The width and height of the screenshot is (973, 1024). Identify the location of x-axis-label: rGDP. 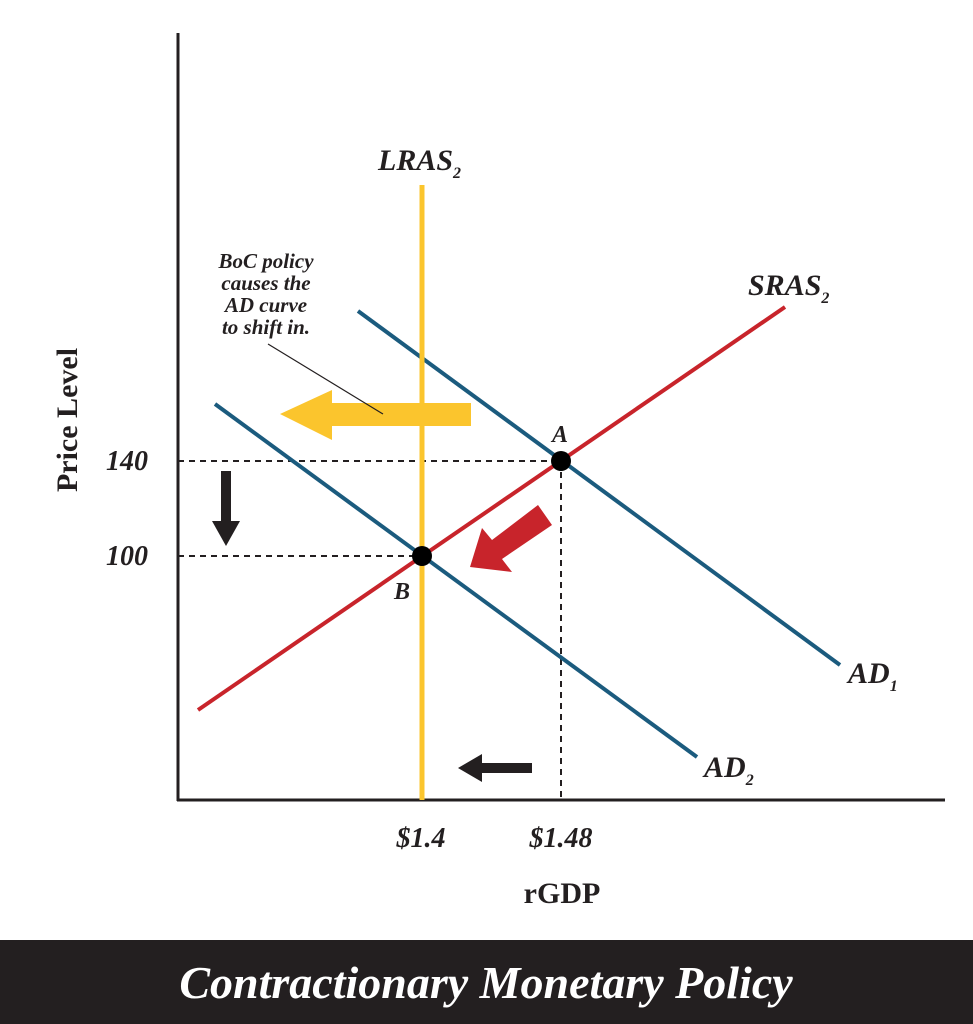
(562, 893).